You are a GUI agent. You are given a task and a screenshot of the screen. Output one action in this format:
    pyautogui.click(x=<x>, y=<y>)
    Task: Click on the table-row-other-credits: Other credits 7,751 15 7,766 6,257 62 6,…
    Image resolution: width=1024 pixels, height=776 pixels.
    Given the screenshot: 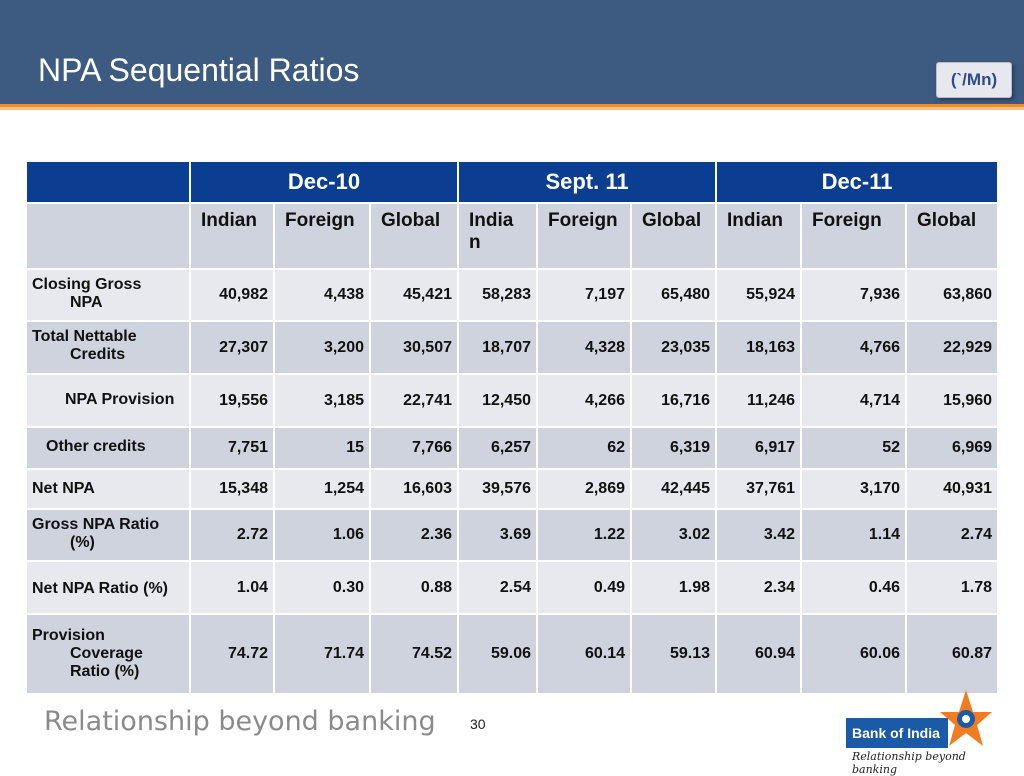 What is the action you would take?
    pyautogui.click(x=512, y=448)
    